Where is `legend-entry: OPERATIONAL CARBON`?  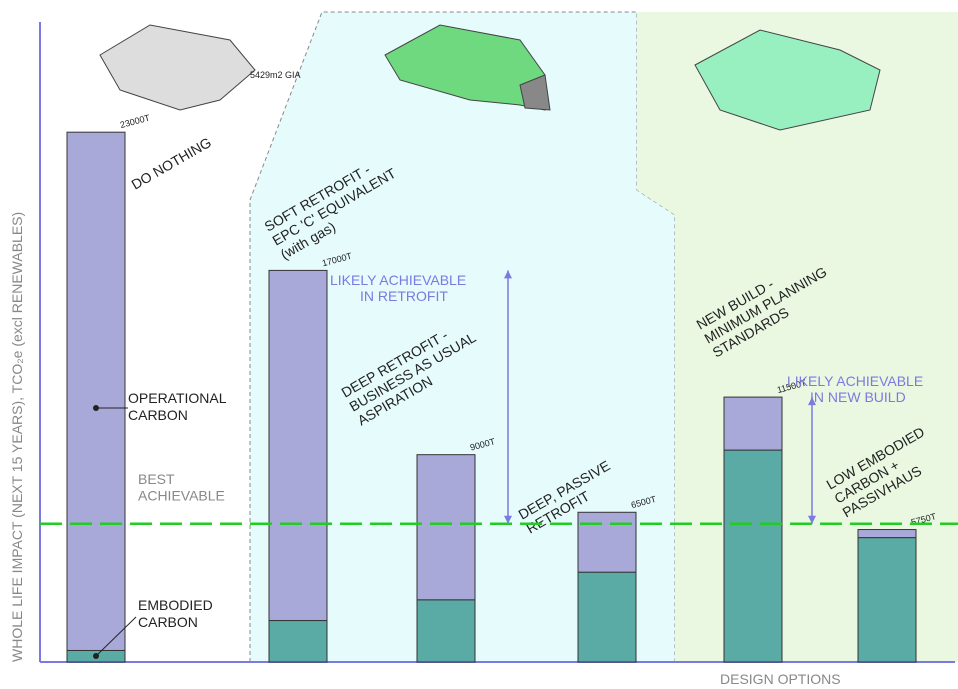 legend-entry: OPERATIONAL CARBON is located at coordinates (177, 406).